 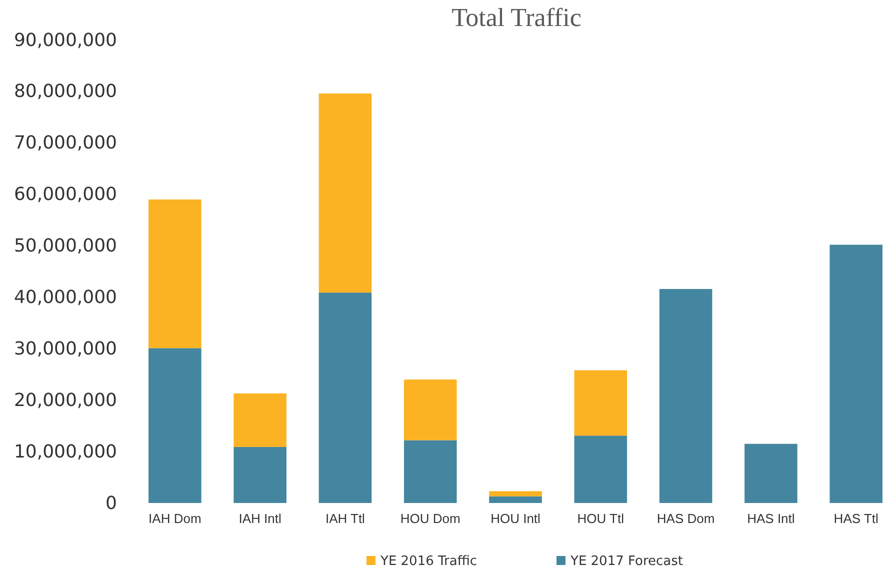 I want to click on legend-label: YE 2016 Traffic, so click(x=429, y=561).